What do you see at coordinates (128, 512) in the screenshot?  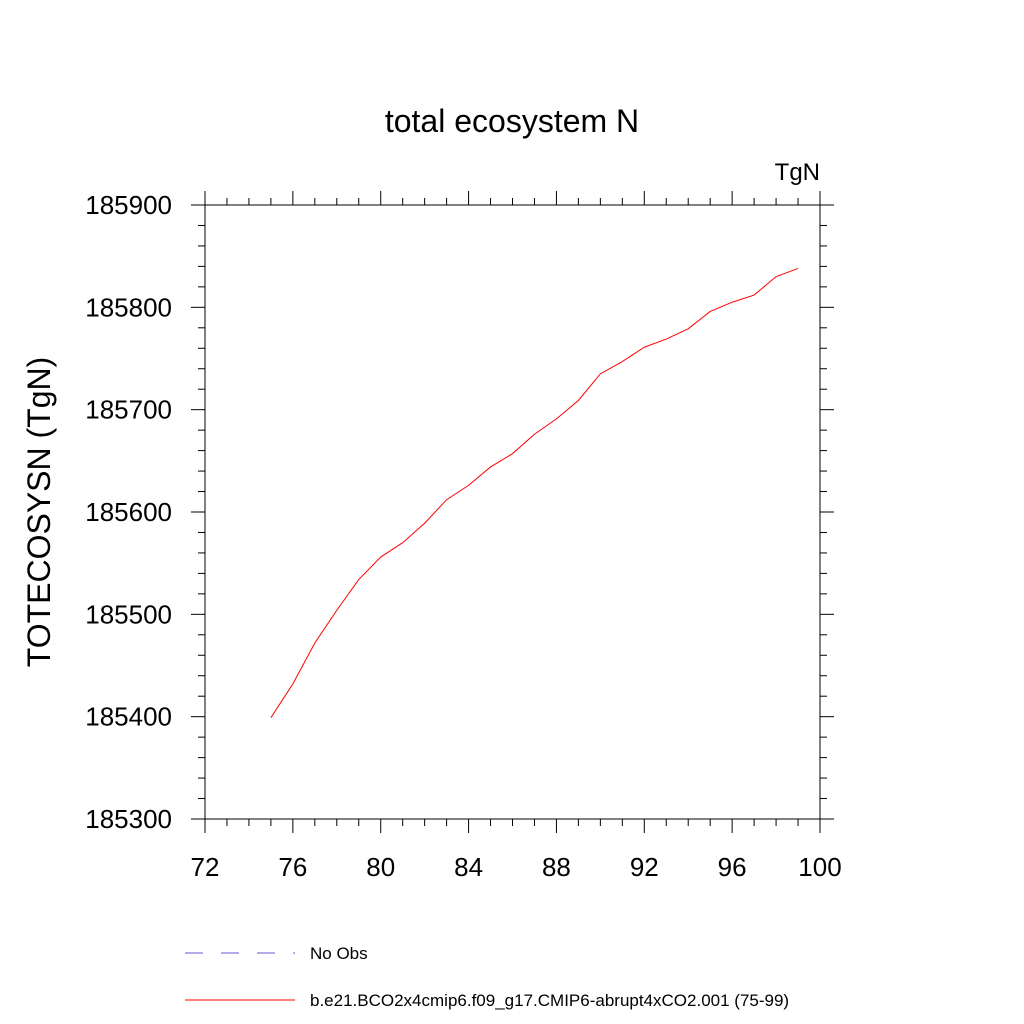 I see `y-tick-label: 185600` at bounding box center [128, 512].